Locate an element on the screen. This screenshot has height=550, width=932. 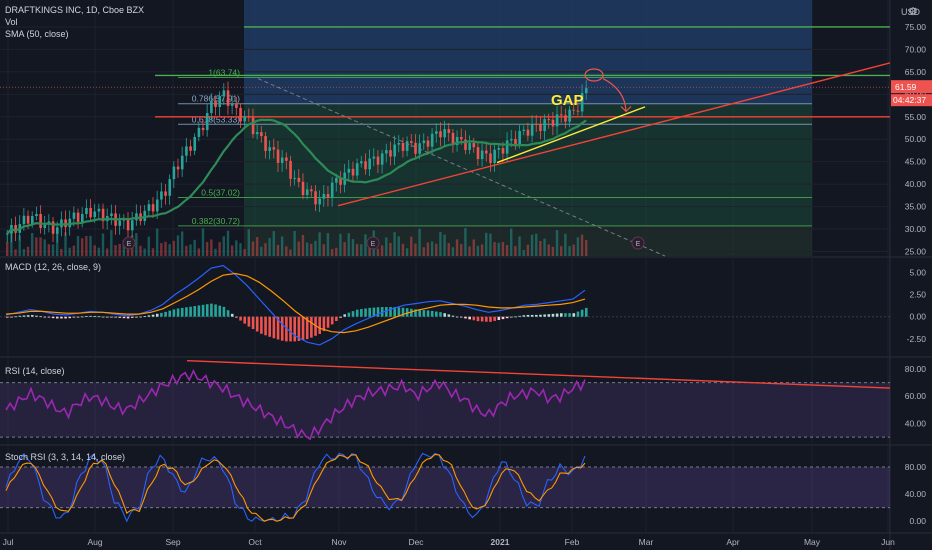
gap-arrow-head is located at coordinates (626, 109).